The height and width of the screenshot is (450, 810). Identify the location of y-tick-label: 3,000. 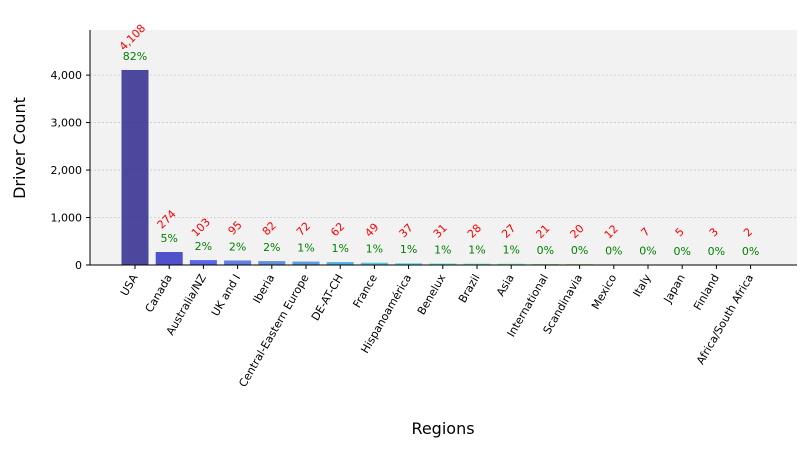
(67, 123).